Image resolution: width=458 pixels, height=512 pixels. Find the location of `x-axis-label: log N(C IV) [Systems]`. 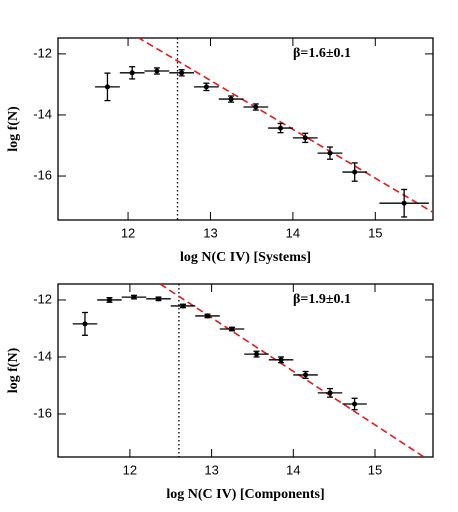

x-axis-label: log N(C IV) [Systems] is located at coordinates (245, 257).